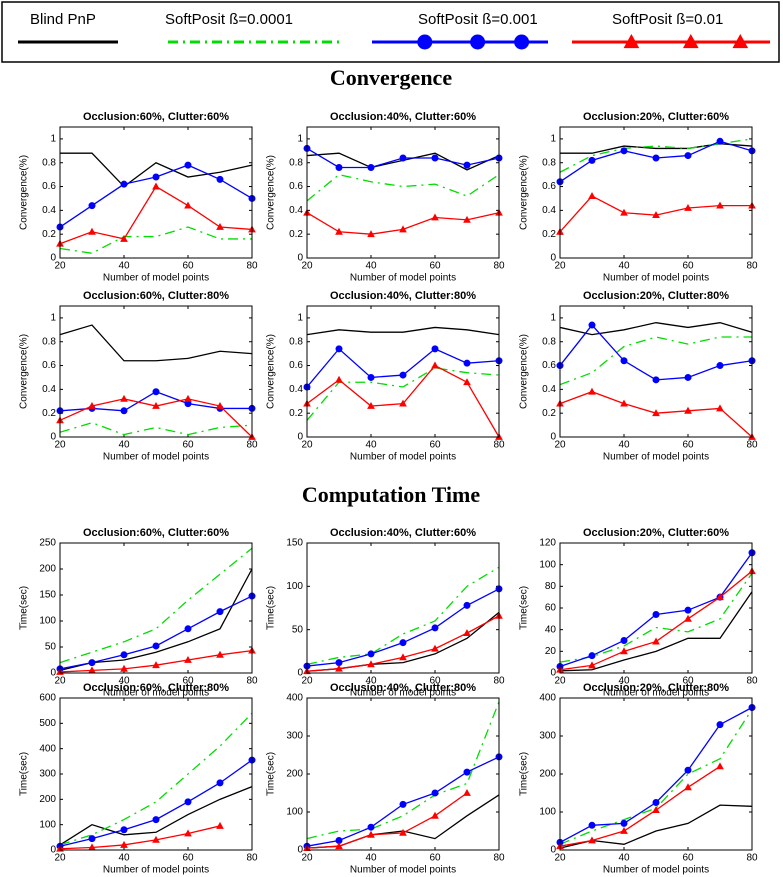  What do you see at coordinates (229, 19) in the screenshot?
I see `legend-label: SoftPosit ß=0.0001` at bounding box center [229, 19].